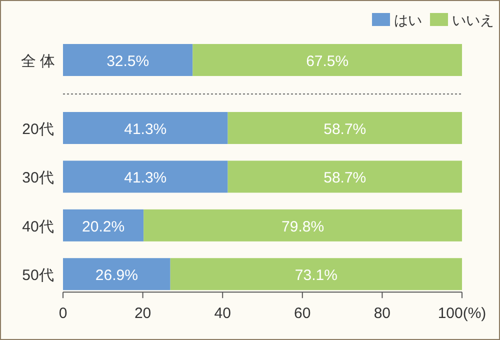 The height and width of the screenshot is (340, 500). Describe the element at coordinates (382, 313) in the screenshot. I see `x-tick-label: 80` at that location.